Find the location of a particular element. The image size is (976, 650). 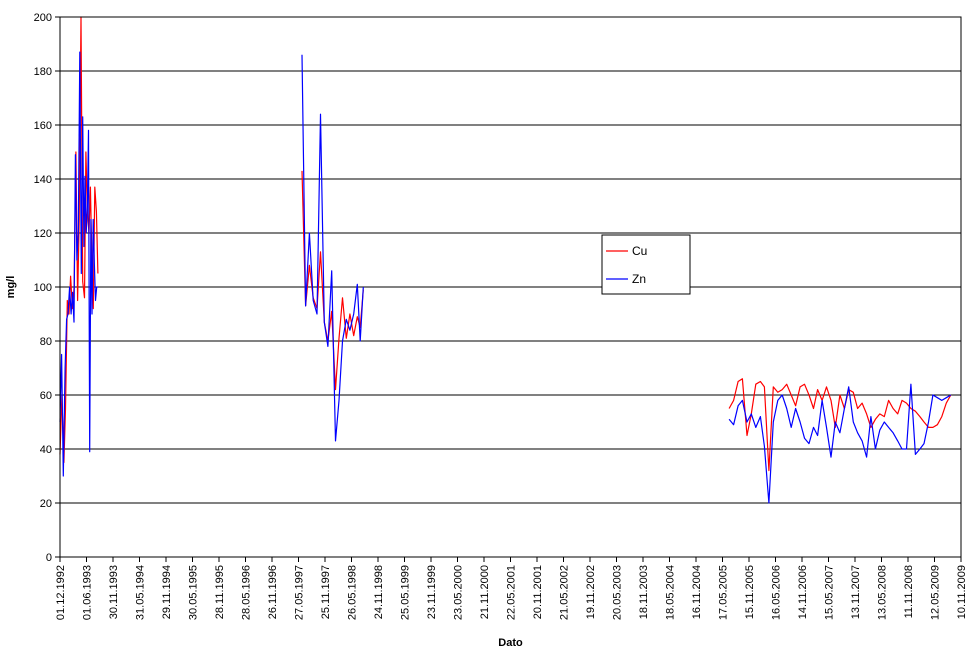

x-tick-label: 30.11.1993 is located at coordinates (114, 592).